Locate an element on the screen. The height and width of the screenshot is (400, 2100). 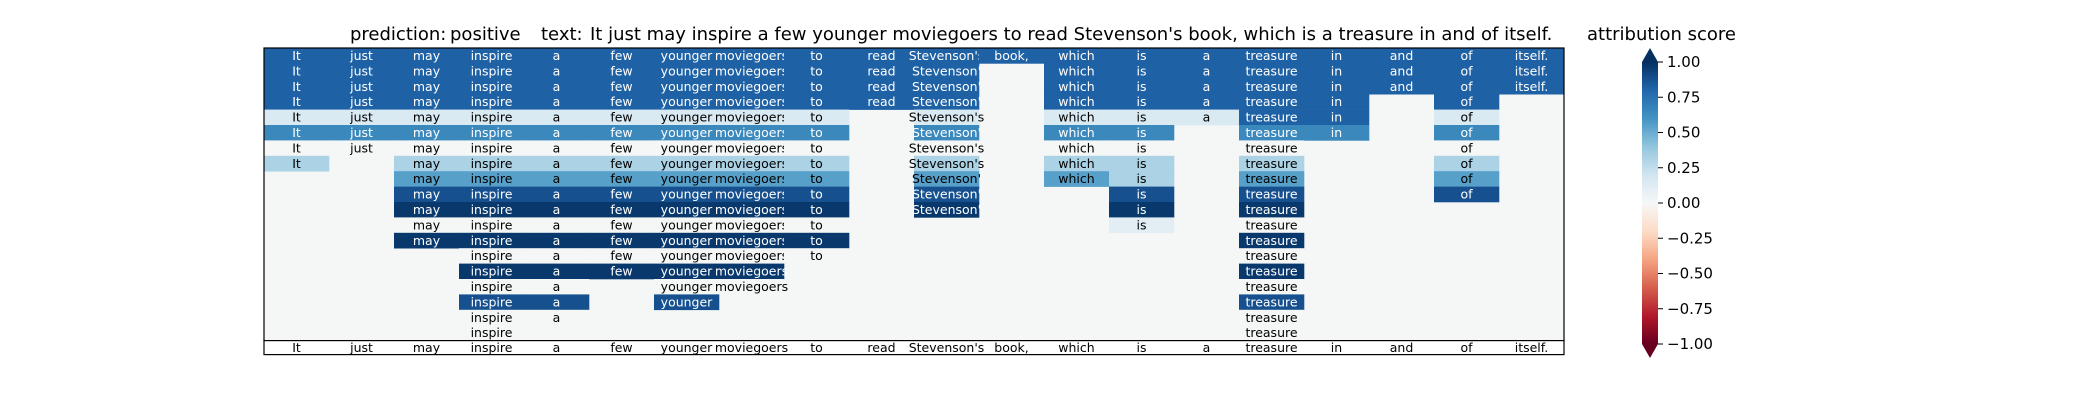
sentence-token: which is located at coordinates (1076, 347).